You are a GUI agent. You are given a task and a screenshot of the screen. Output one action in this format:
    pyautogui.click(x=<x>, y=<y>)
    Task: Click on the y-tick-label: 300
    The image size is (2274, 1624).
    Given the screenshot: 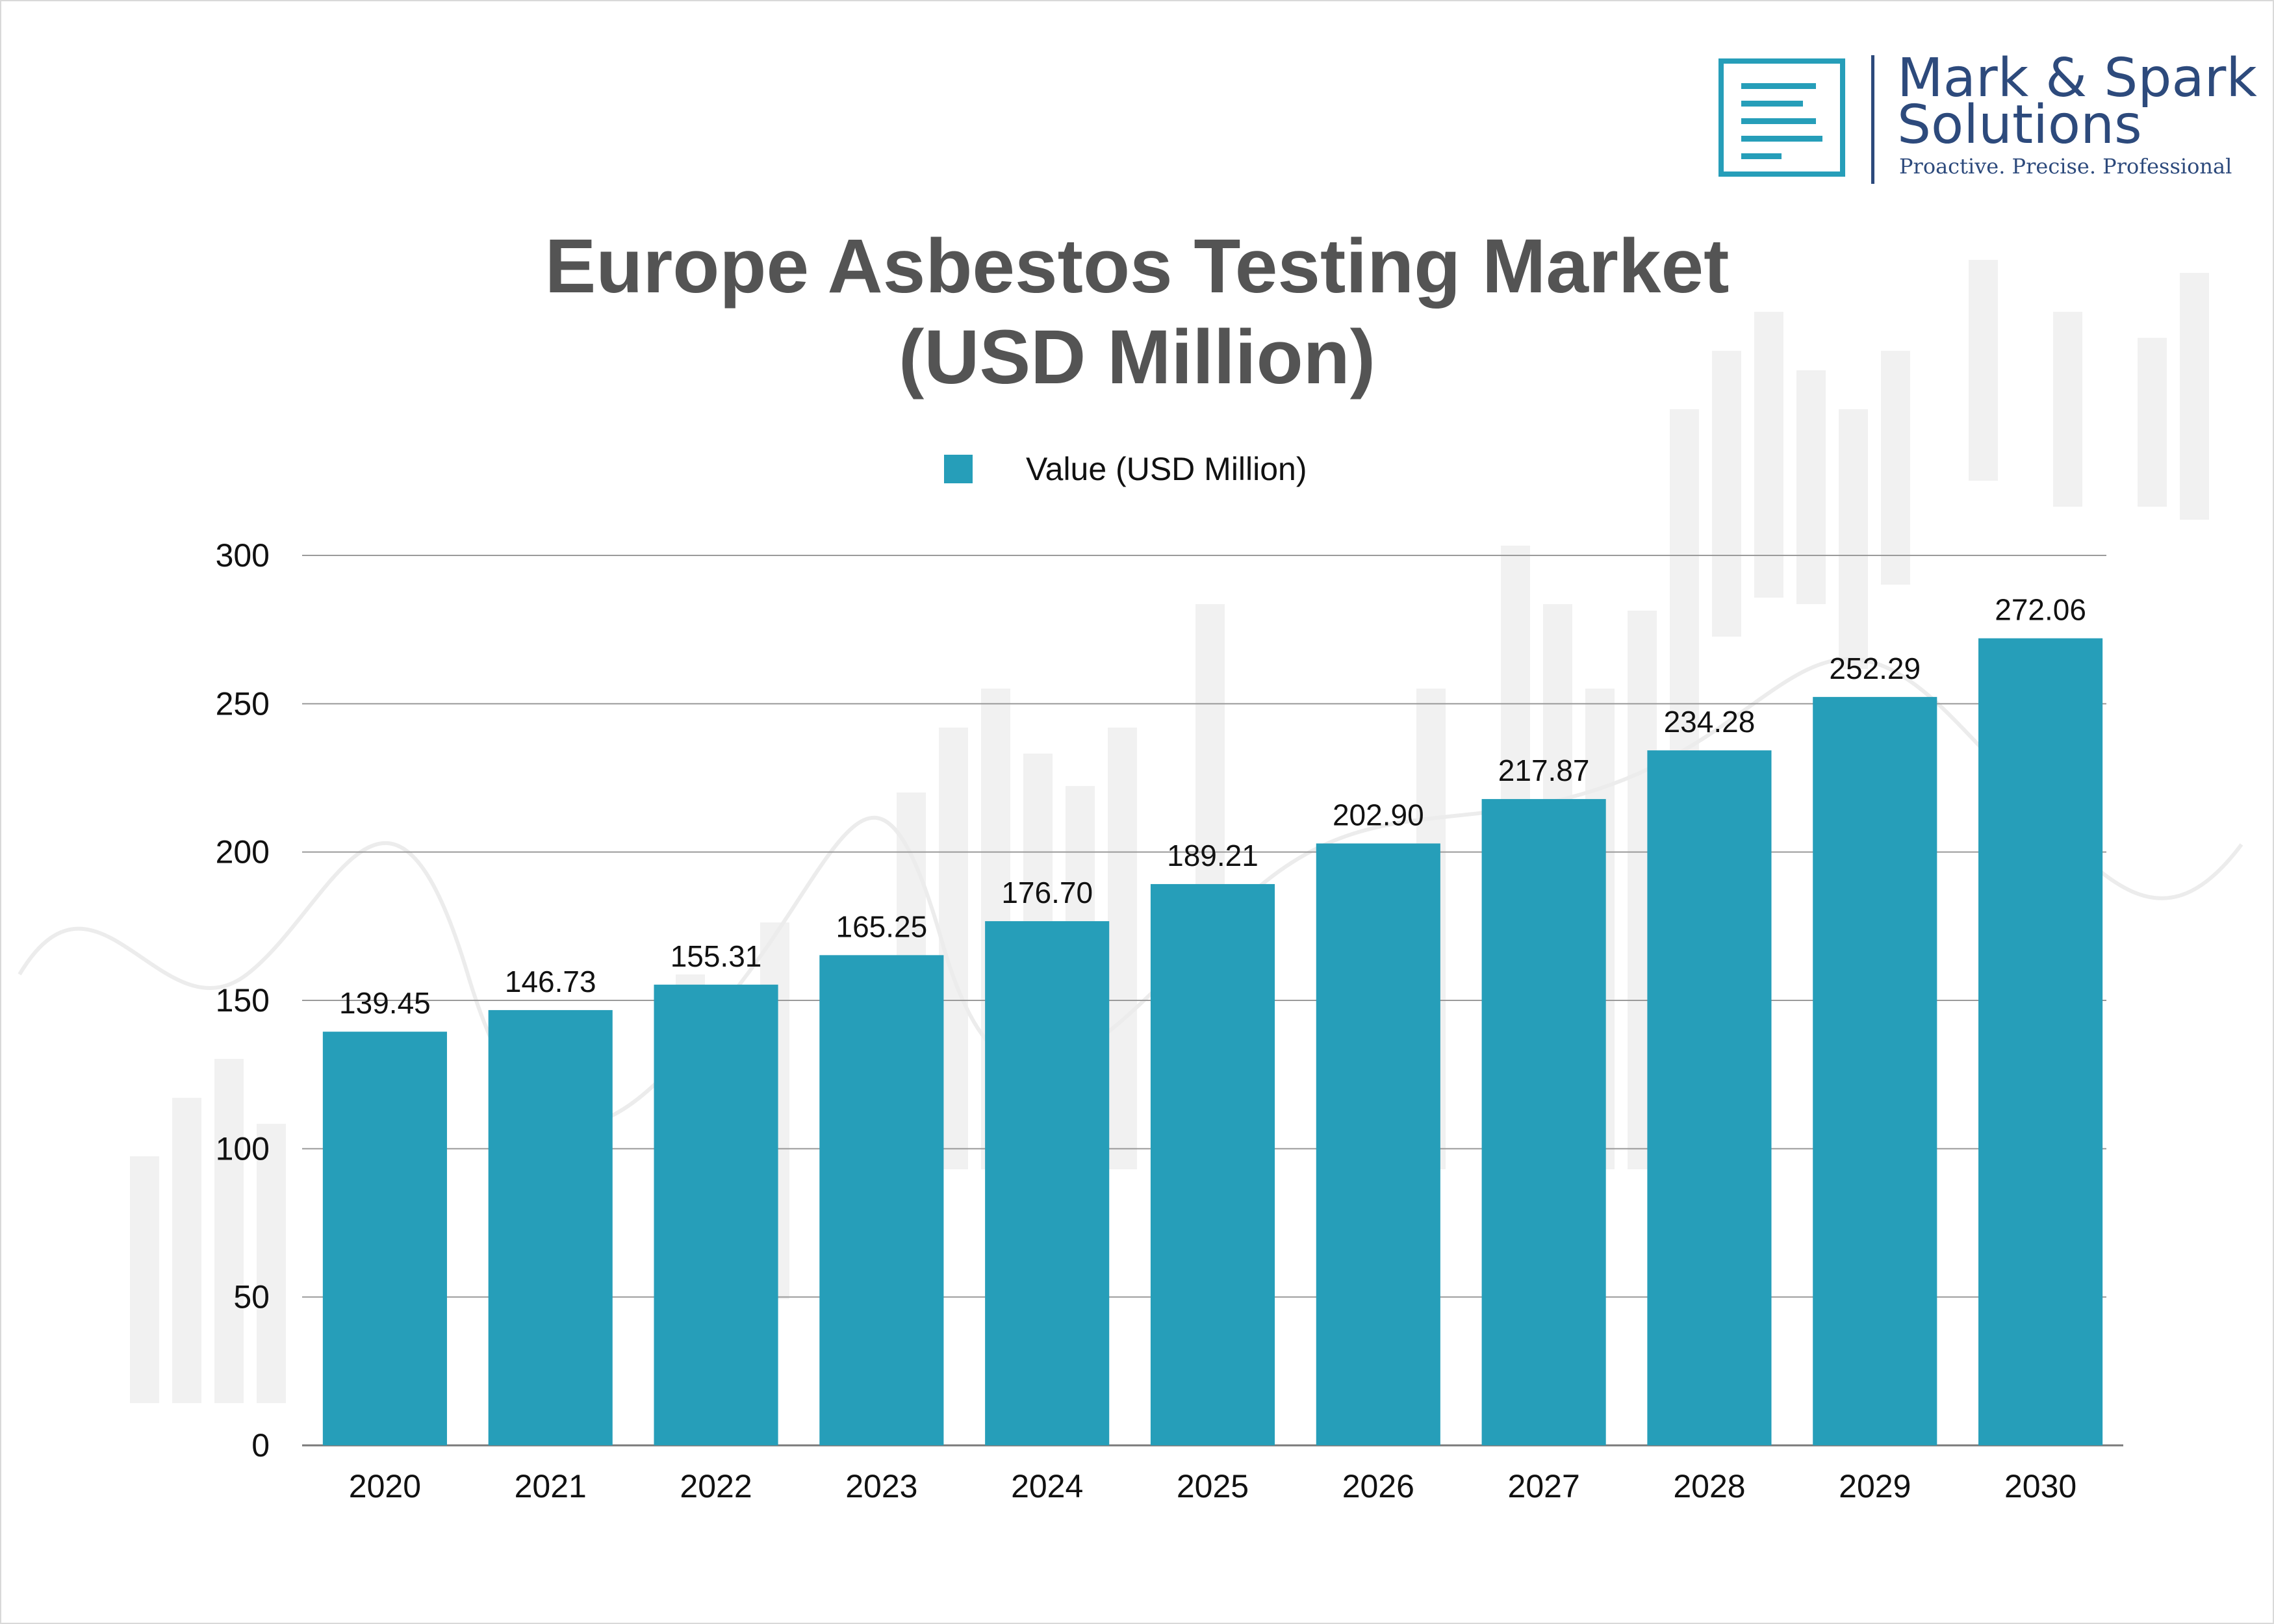 What is the action you would take?
    pyautogui.click(x=243, y=555)
    